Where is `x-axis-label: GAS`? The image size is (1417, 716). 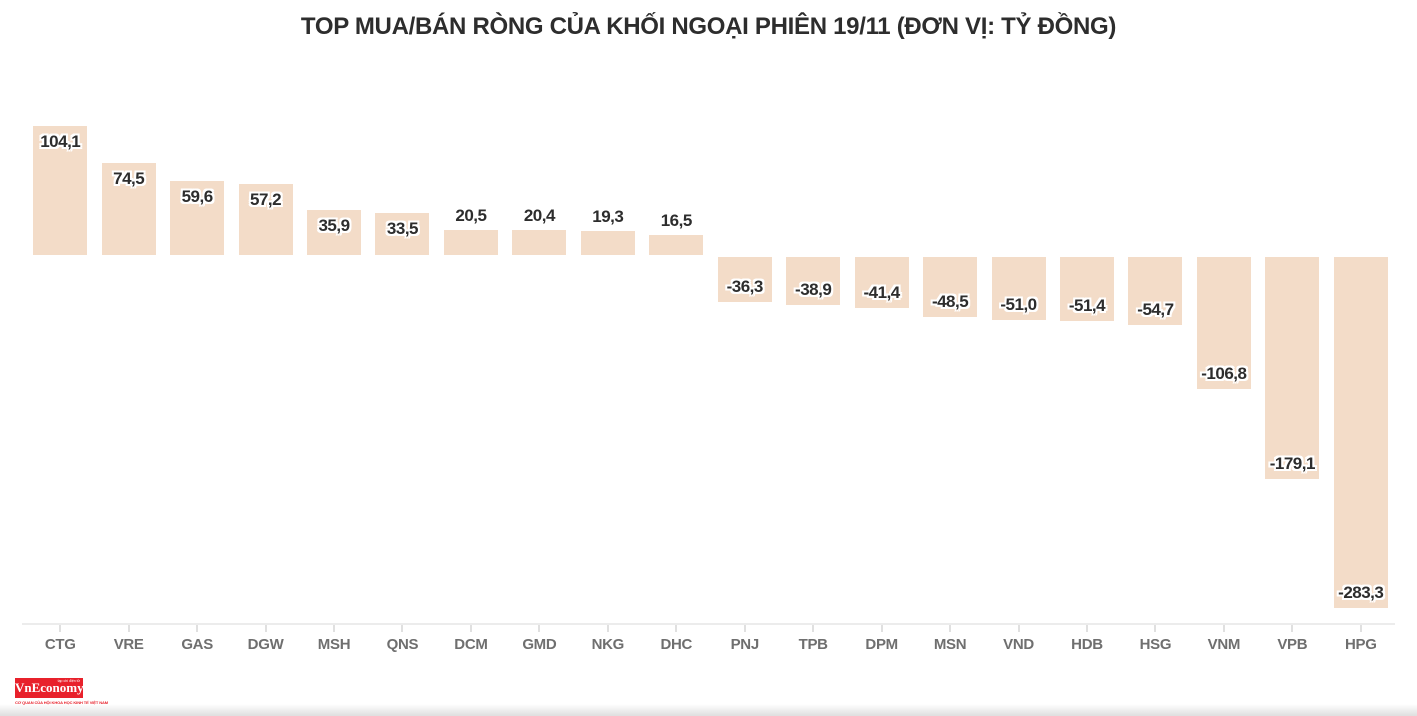 x-axis-label: GAS is located at coordinates (197, 644).